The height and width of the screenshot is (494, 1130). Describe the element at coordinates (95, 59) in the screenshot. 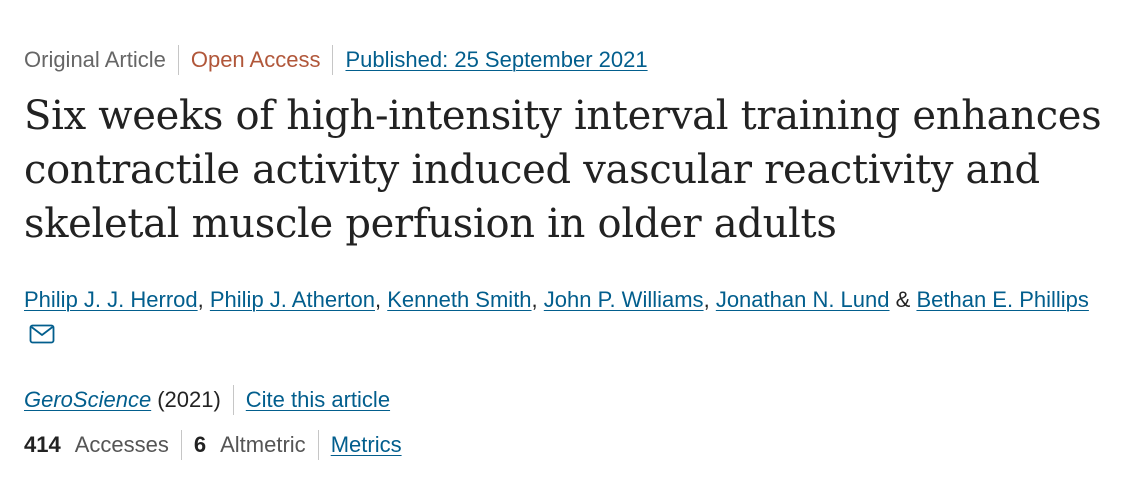

I see `article-type: Original Article` at that location.